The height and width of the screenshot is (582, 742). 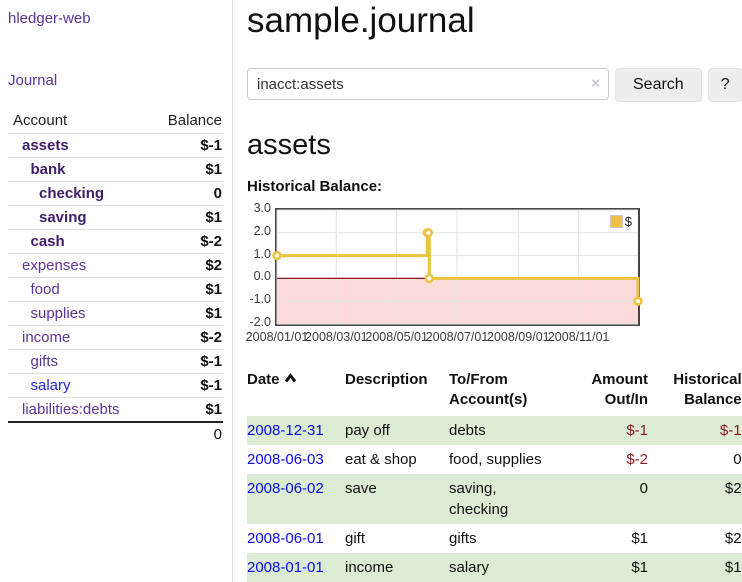 What do you see at coordinates (290, 380) in the screenshot?
I see `sort-ascending-icon` at bounding box center [290, 380].